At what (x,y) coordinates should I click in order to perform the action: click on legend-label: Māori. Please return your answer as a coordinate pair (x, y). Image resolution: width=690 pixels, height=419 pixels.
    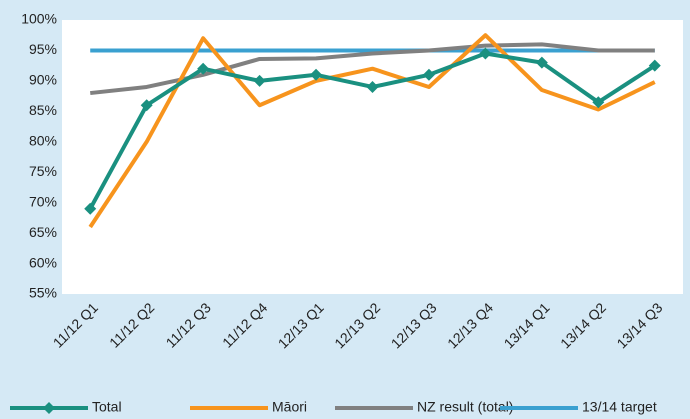
    Looking at the image, I should click on (289, 407).